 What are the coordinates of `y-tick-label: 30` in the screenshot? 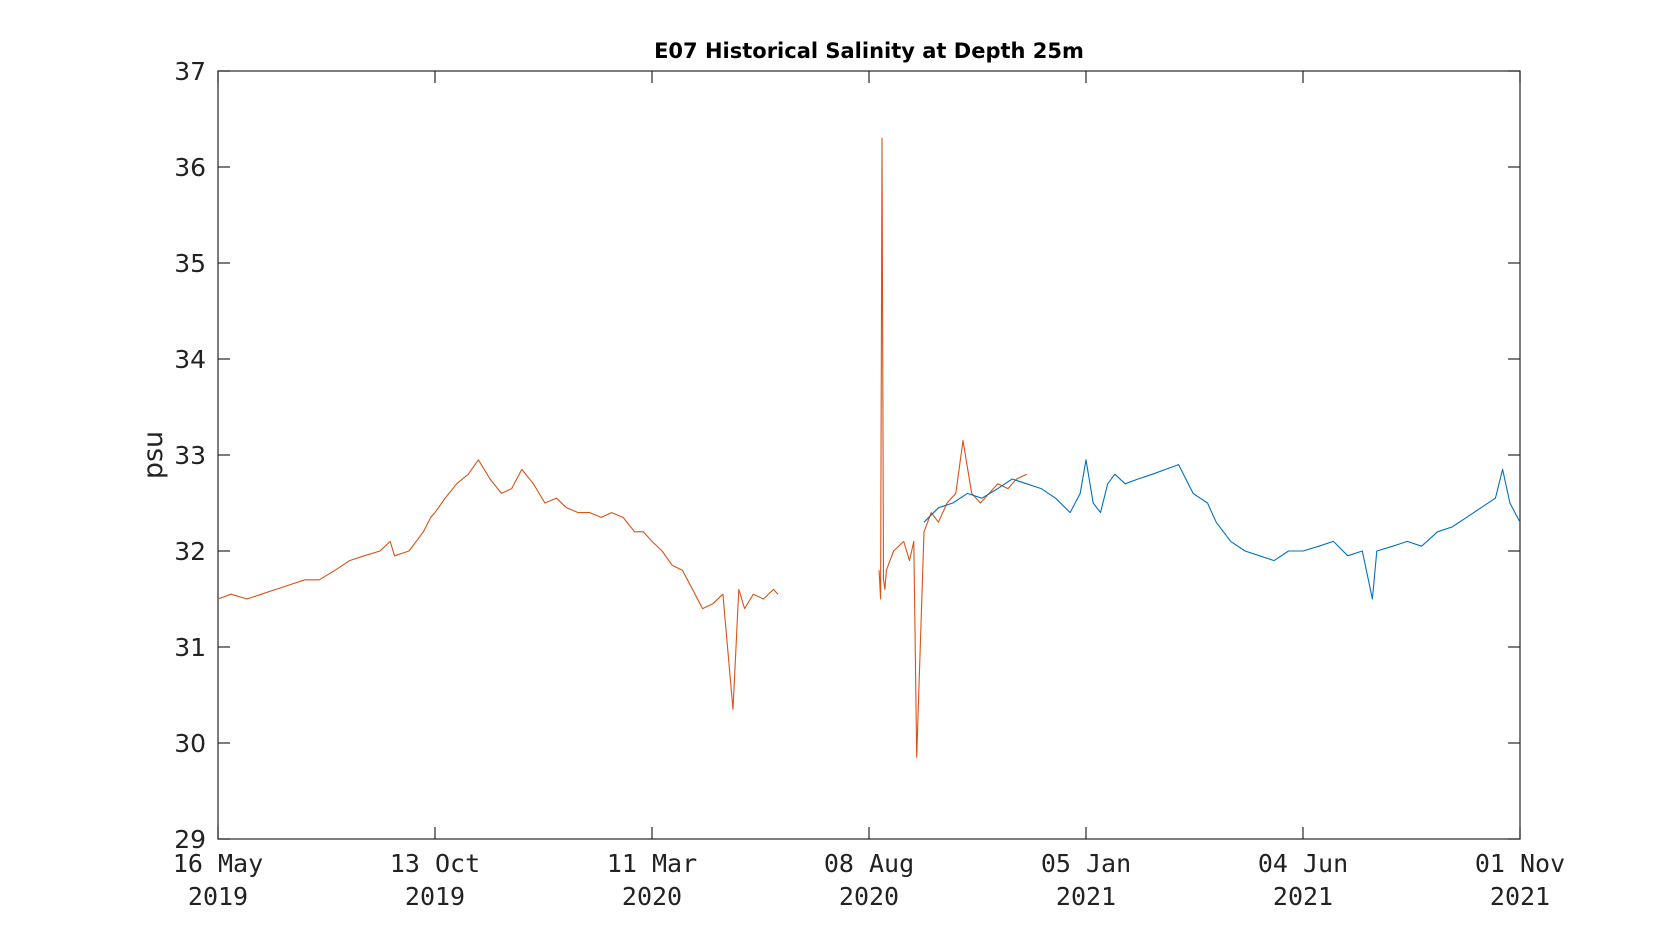 It's located at (190, 743).